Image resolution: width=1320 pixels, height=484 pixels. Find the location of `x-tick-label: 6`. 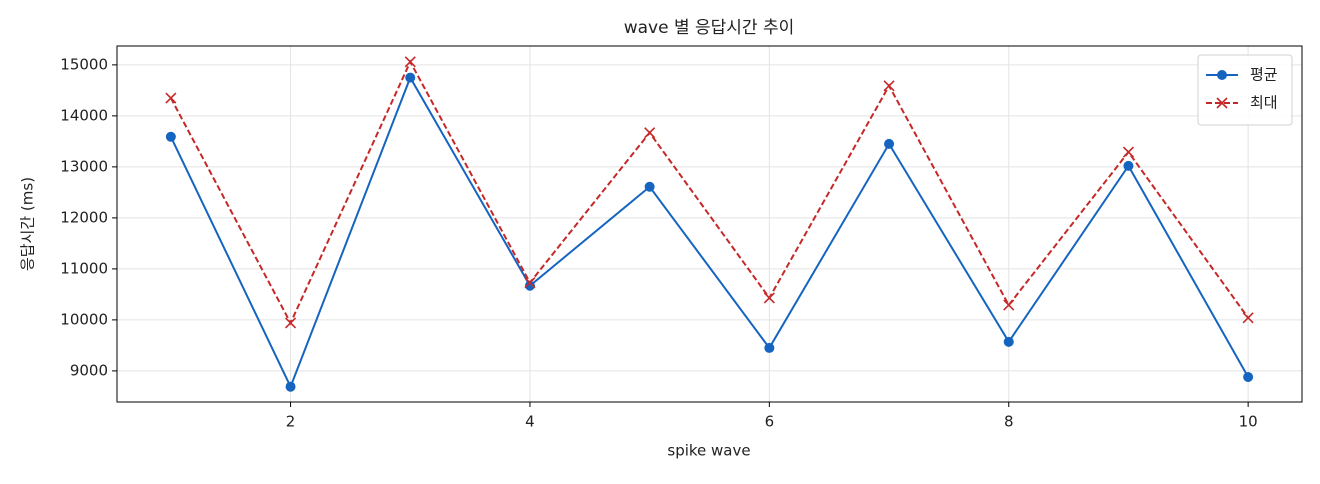

x-tick-label: 6 is located at coordinates (770, 422).